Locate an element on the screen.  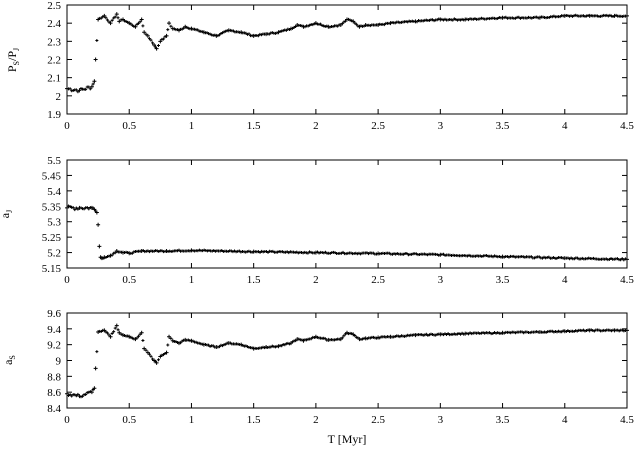
y-tick-label: 9 is located at coordinates (59, 362).